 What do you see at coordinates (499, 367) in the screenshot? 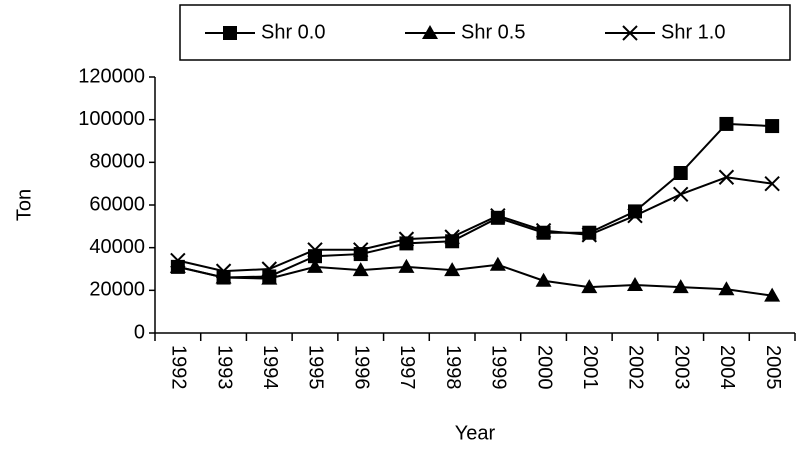
I see `x-tick-label: 1999` at bounding box center [499, 367].